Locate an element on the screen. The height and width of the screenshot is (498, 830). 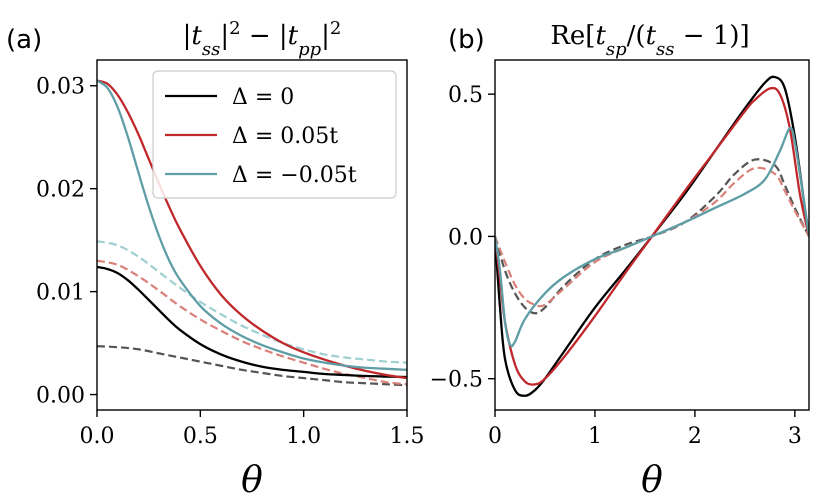
legend-box is located at coordinates (274, 134).